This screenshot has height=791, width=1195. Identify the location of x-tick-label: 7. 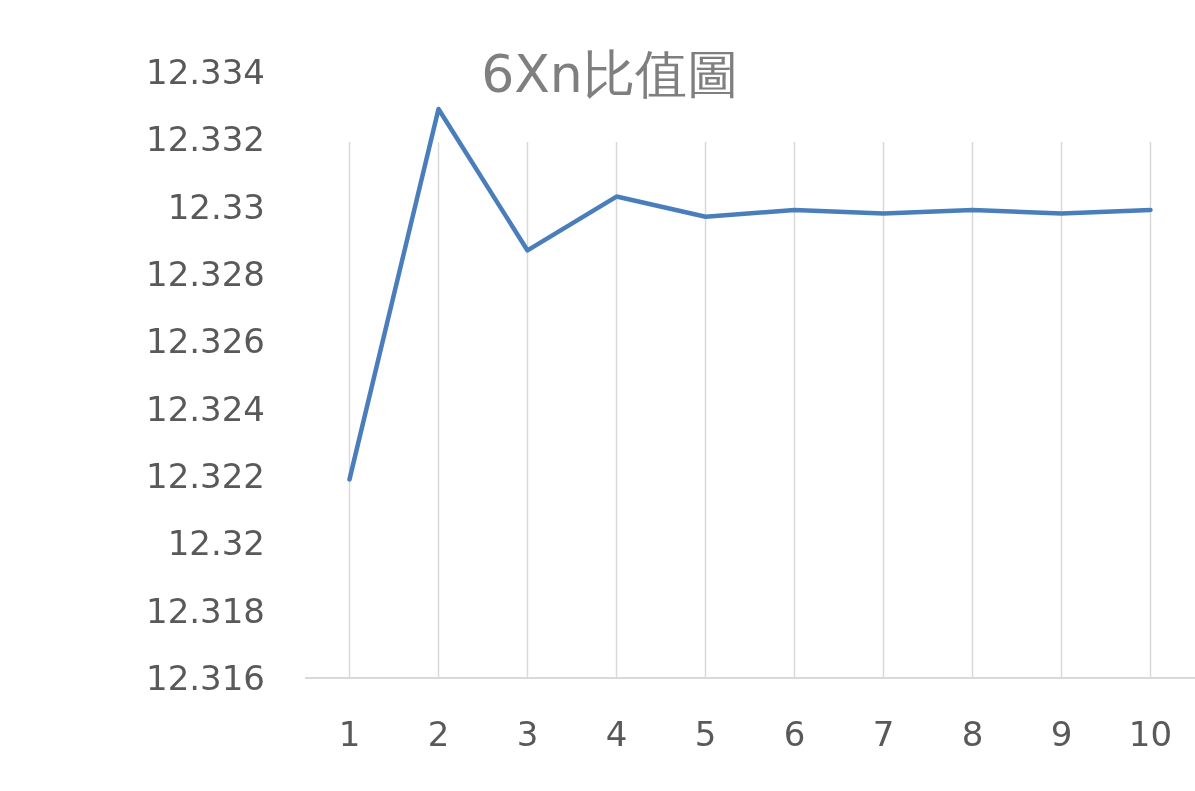
(883, 734).